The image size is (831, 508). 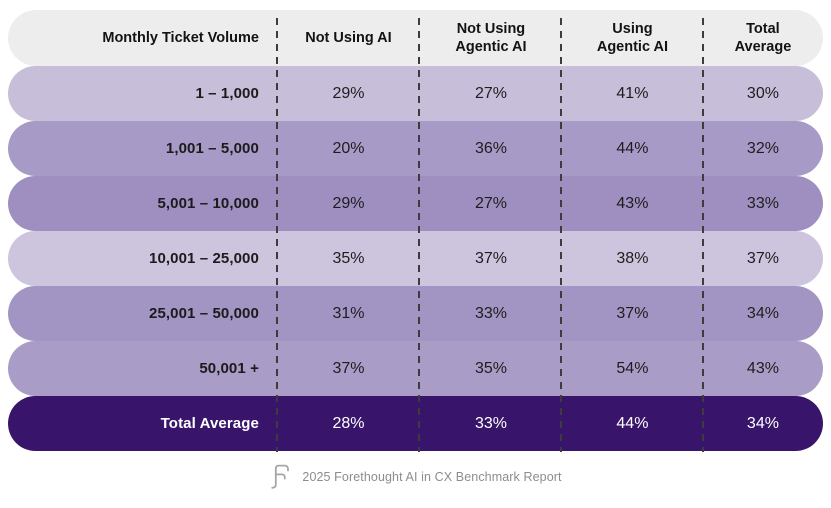 What do you see at coordinates (209, 423) in the screenshot?
I see `total-row-label: Total Average` at bounding box center [209, 423].